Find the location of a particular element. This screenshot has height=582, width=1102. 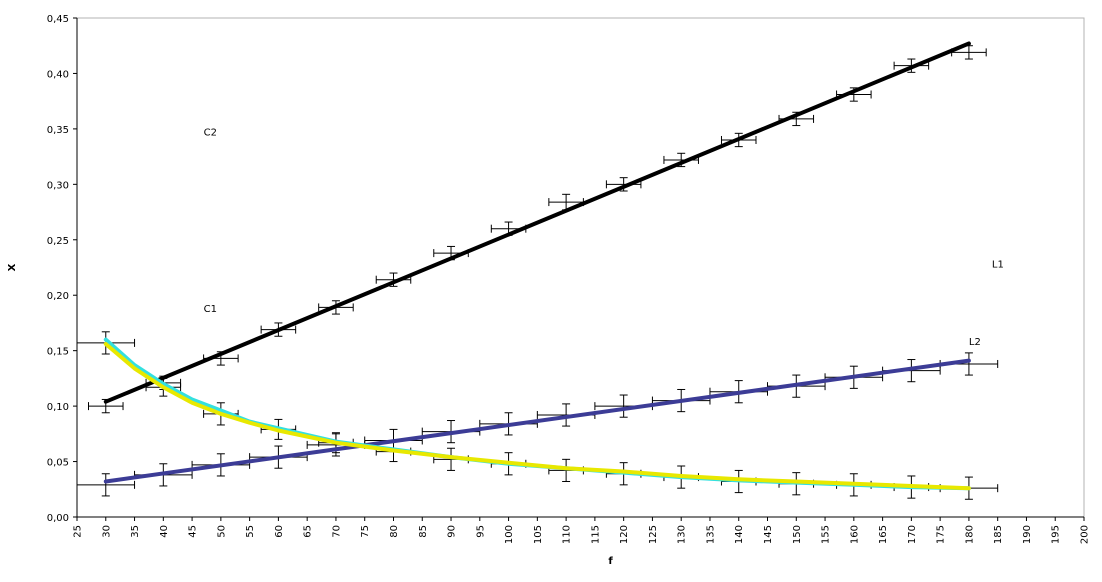

annotation-label: C1 is located at coordinates (210, 309).